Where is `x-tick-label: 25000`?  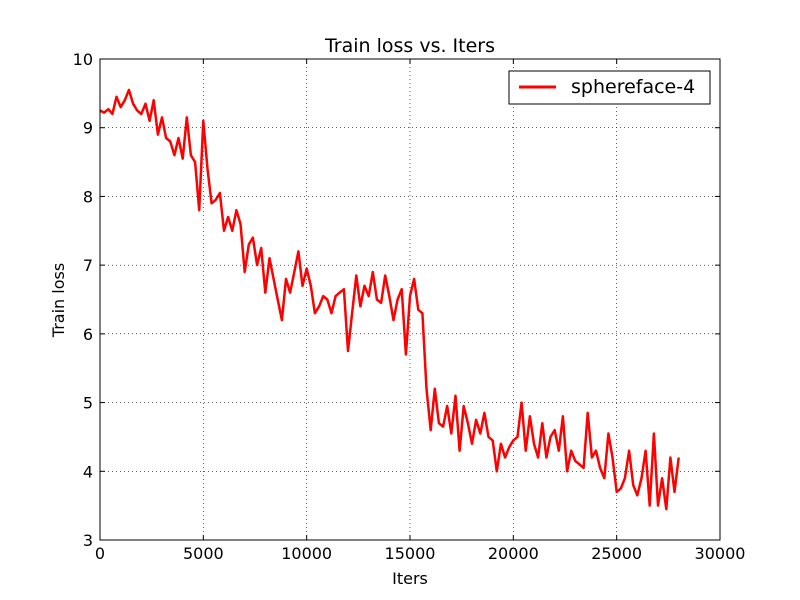
x-tick-label: 25000 is located at coordinates (616, 553).